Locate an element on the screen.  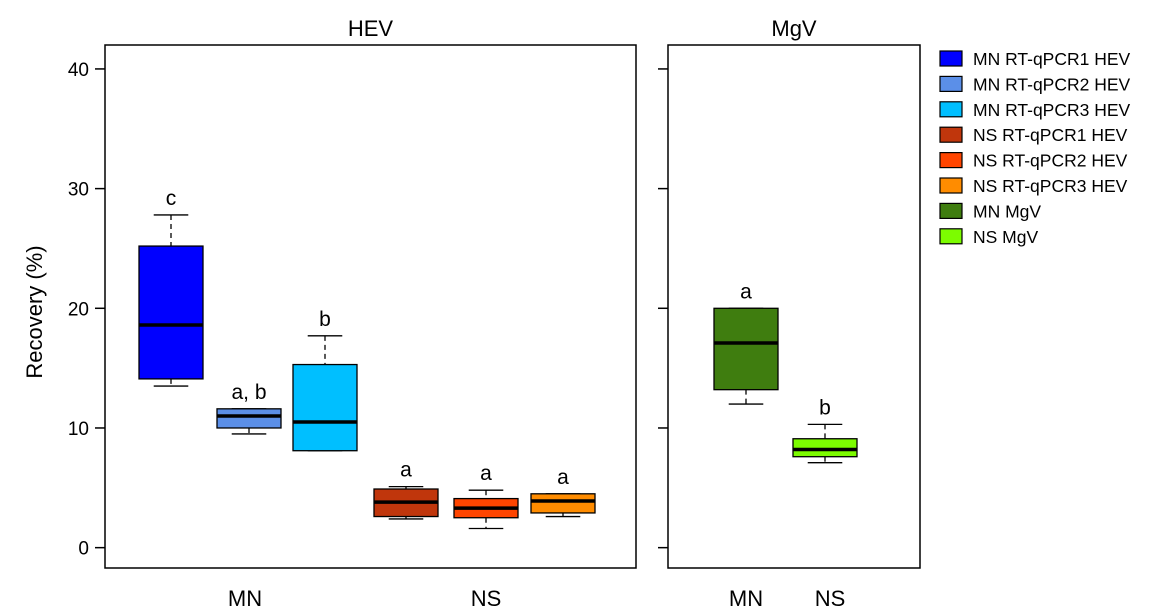
y-axis-label: Recovery (%) is located at coordinates (34, 311).